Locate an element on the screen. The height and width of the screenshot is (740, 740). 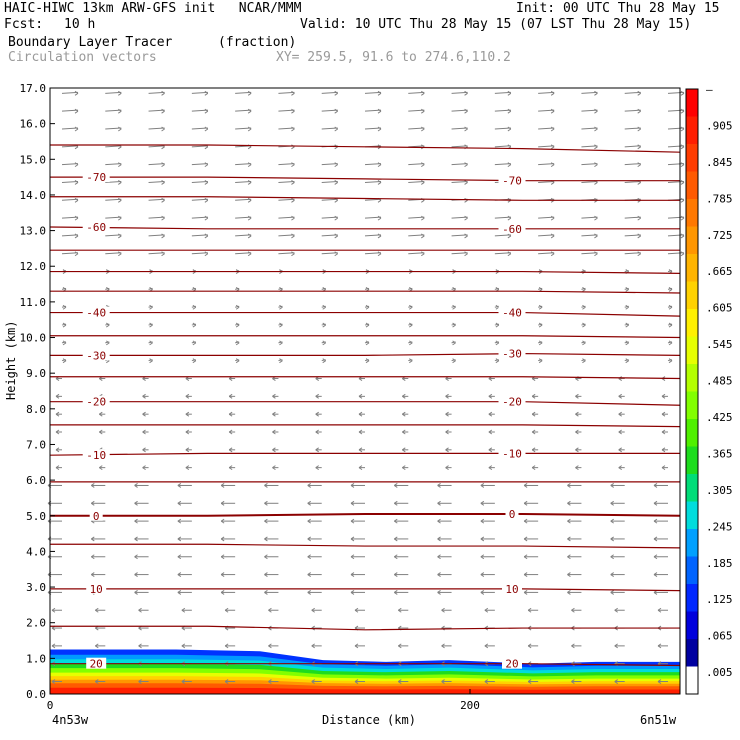
isotherm-line-labeled is located at coordinates (365, 514).